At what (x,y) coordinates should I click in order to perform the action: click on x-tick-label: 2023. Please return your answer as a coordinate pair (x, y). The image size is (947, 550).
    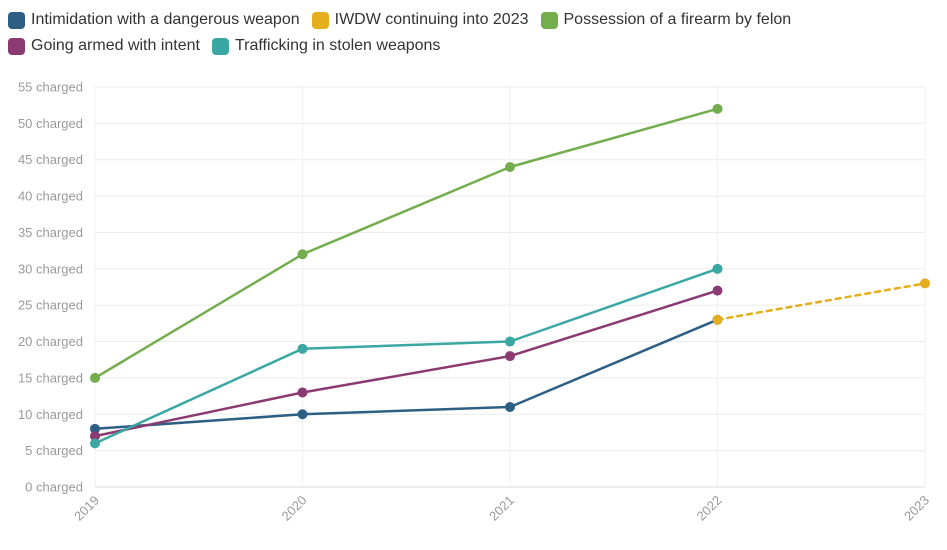
    Looking at the image, I should click on (916, 508).